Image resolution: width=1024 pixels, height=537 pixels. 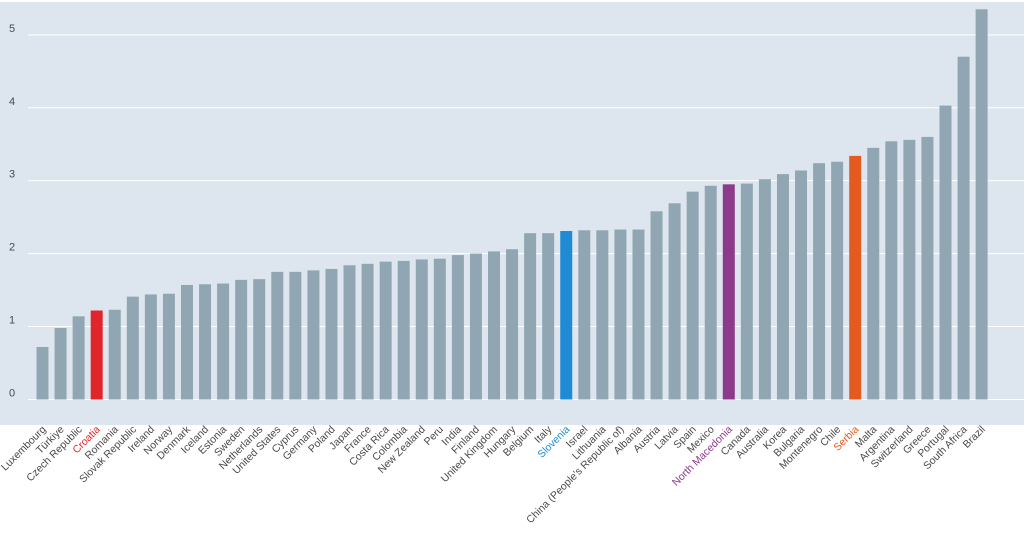 I want to click on y-tick-label: 1, so click(x=12, y=321).